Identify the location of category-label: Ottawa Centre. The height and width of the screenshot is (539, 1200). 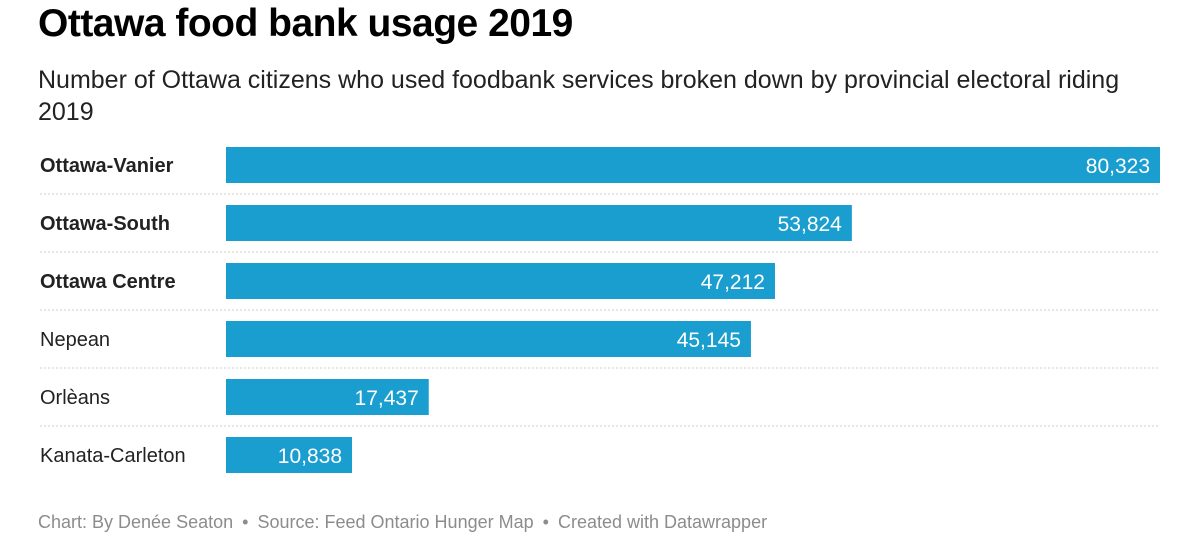
(108, 282).